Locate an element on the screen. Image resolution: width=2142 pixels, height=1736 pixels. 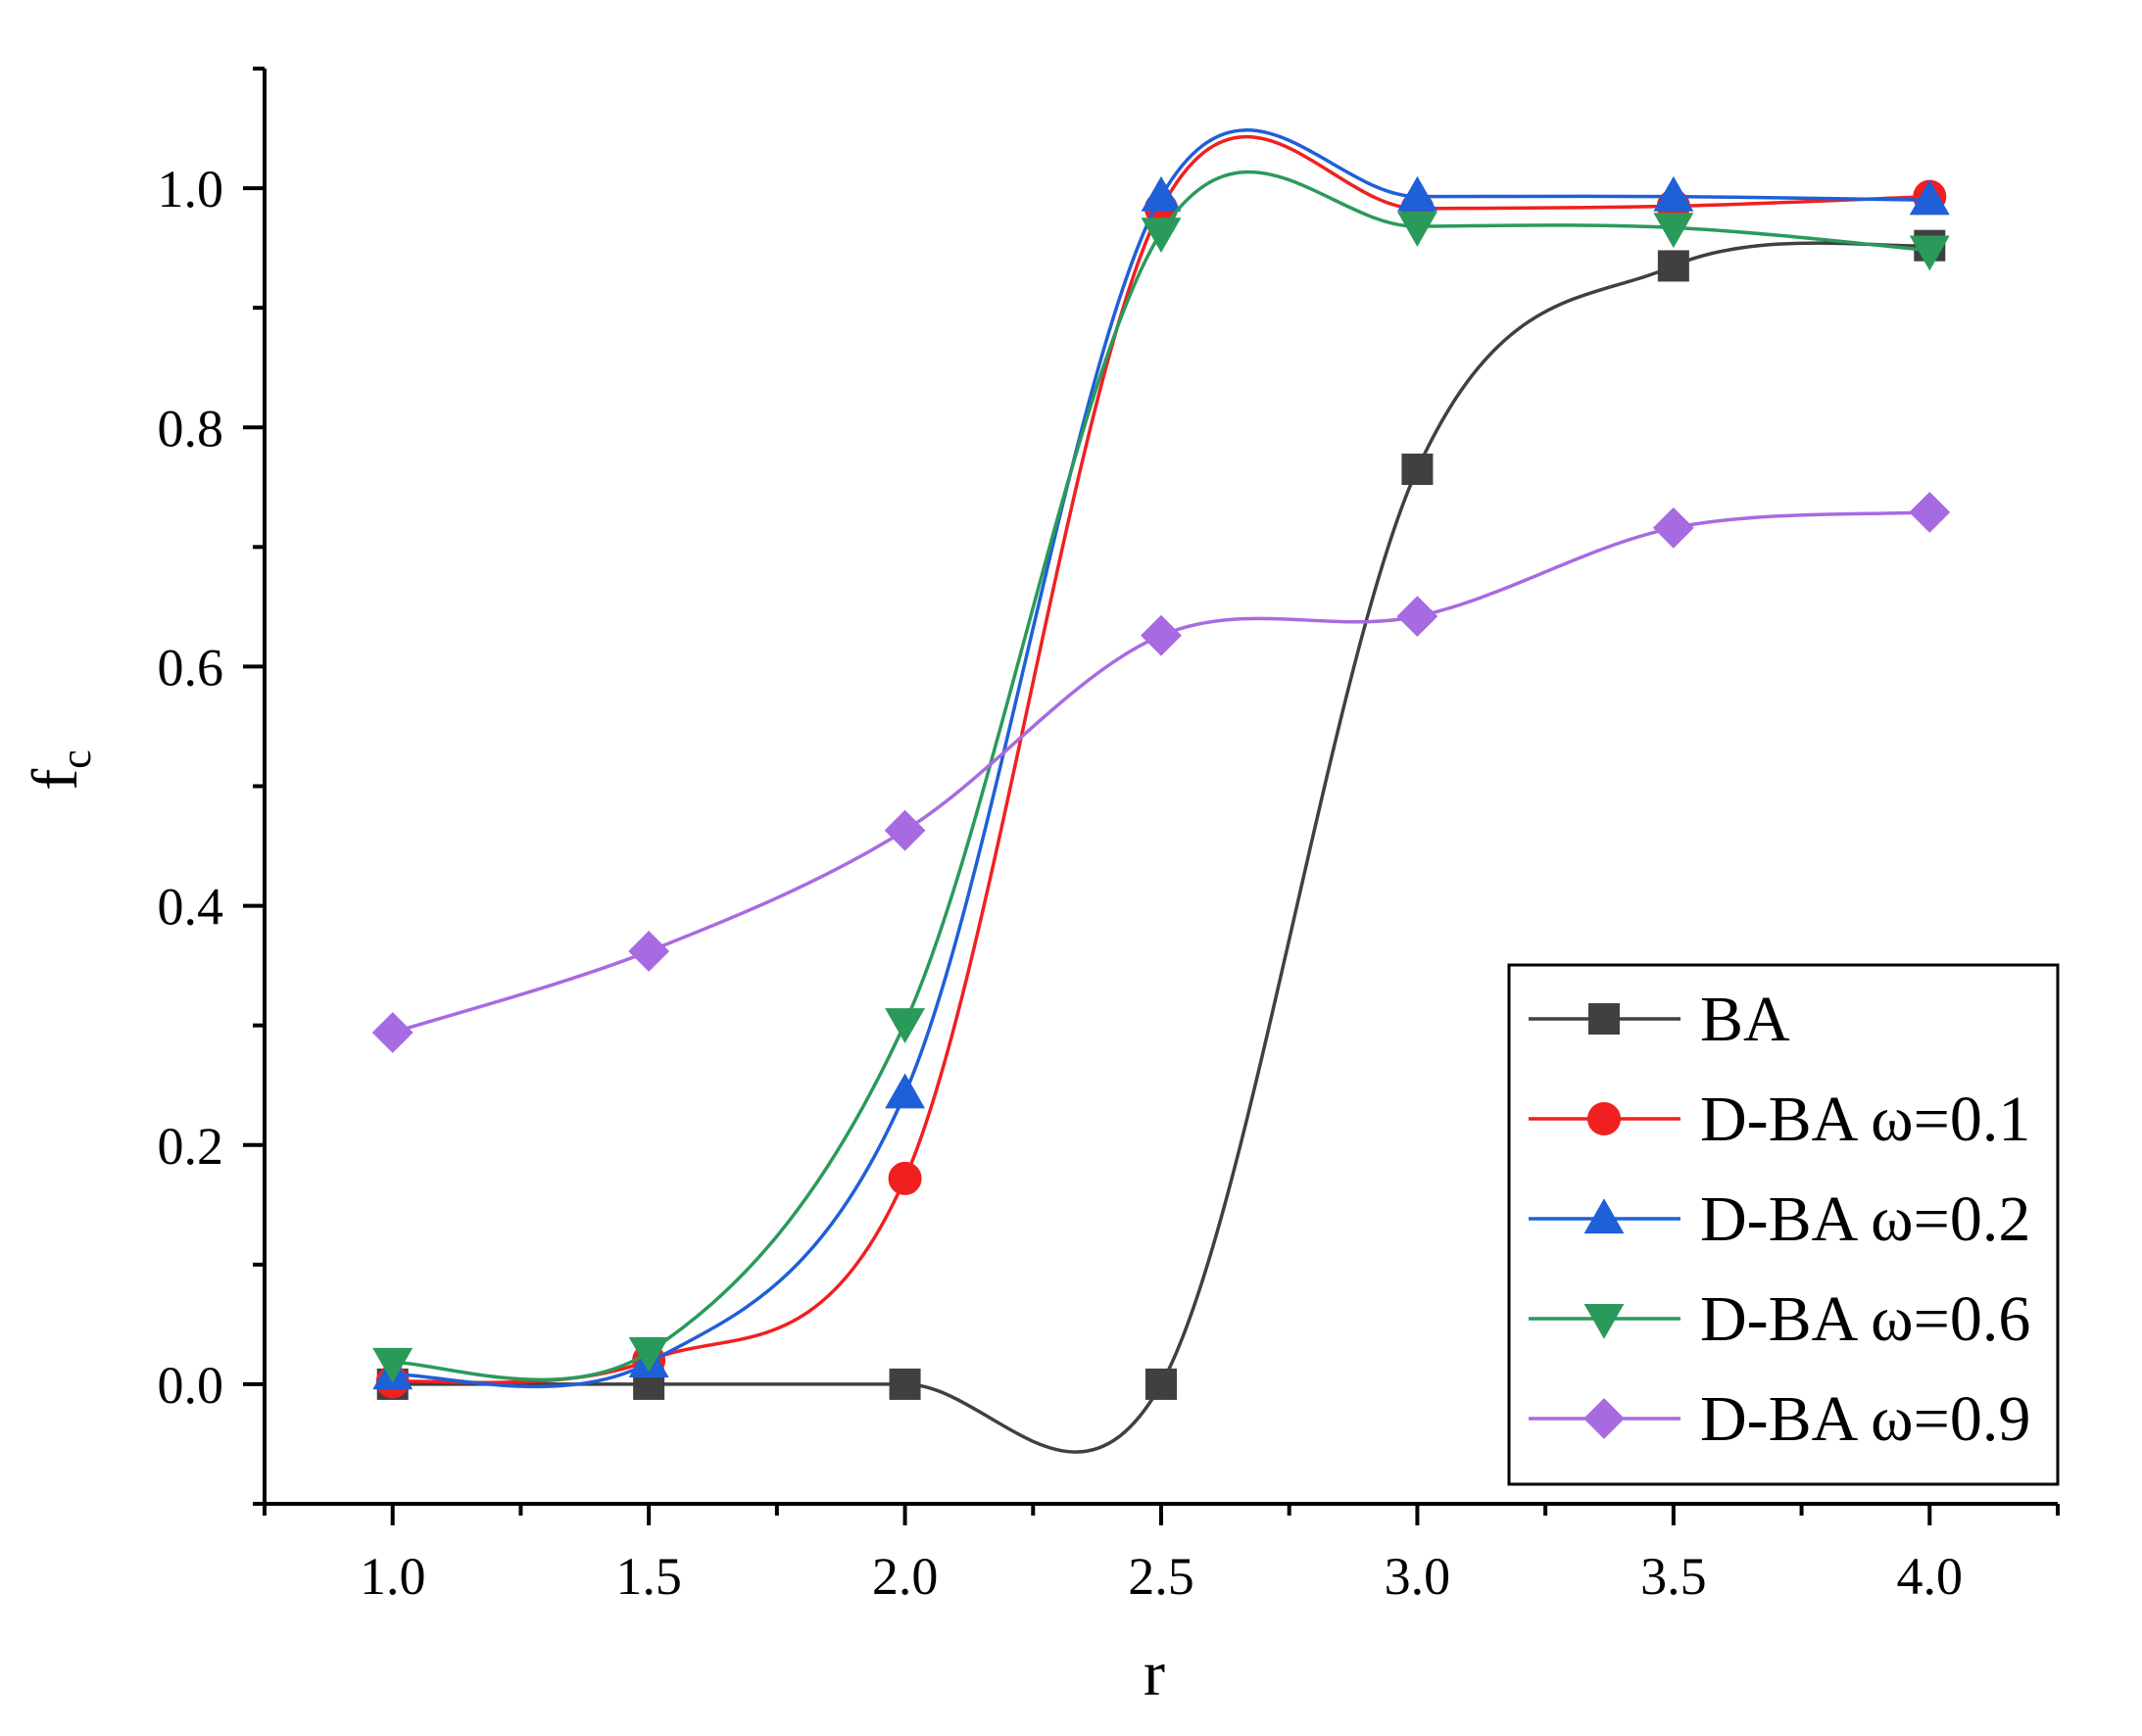
legend-item: D-BA ω=0.9 is located at coordinates (1779, 1419).